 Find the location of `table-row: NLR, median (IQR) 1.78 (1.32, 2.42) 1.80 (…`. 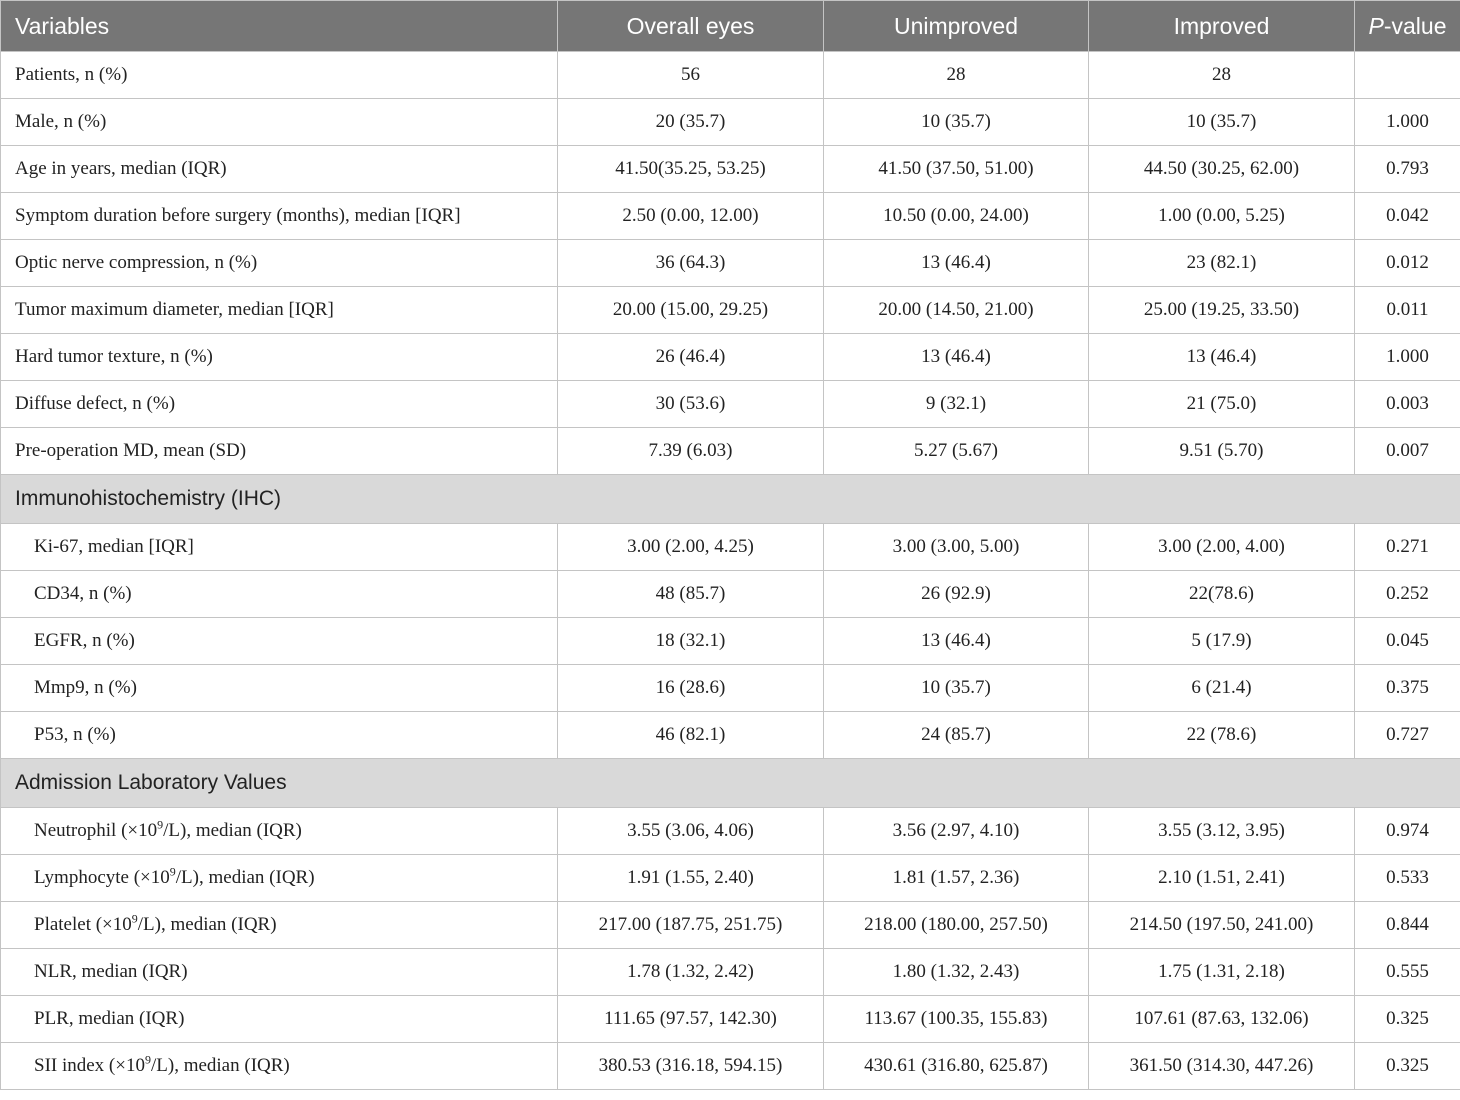

table-row: NLR, median (IQR) 1.78 (1.32, 2.42) 1.80 (… is located at coordinates (730, 972).